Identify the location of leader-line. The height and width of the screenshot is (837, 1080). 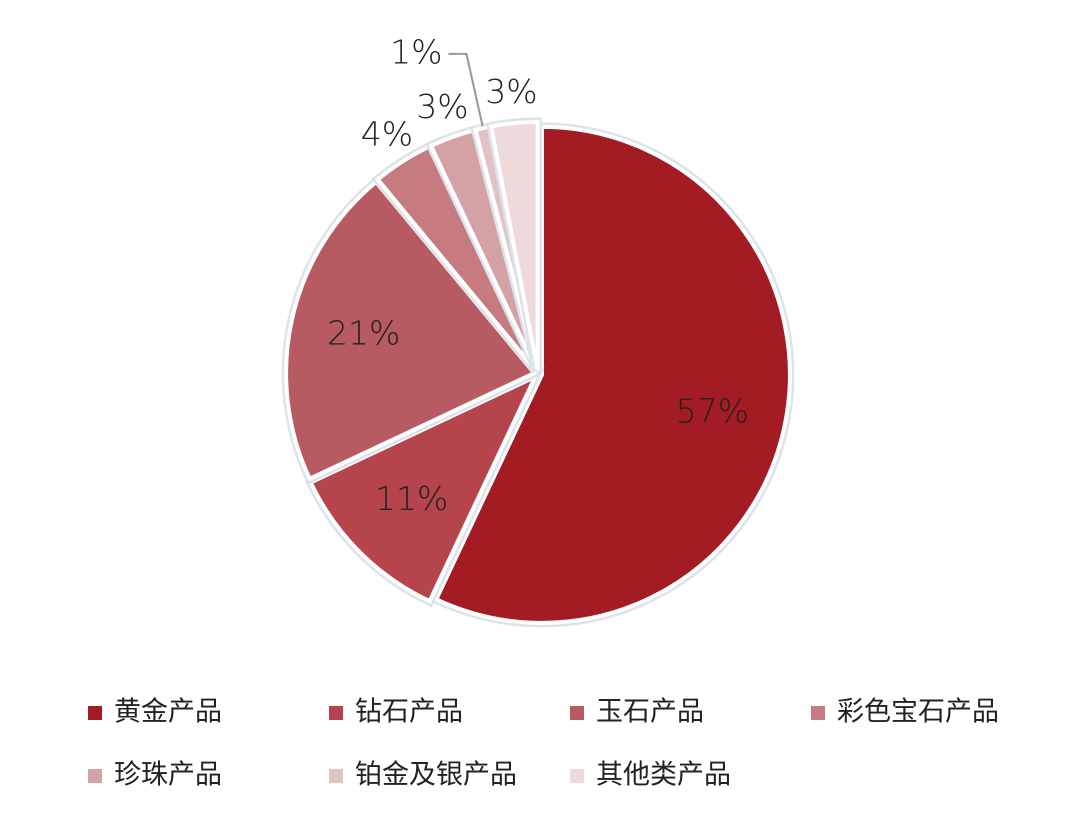
(466, 89).